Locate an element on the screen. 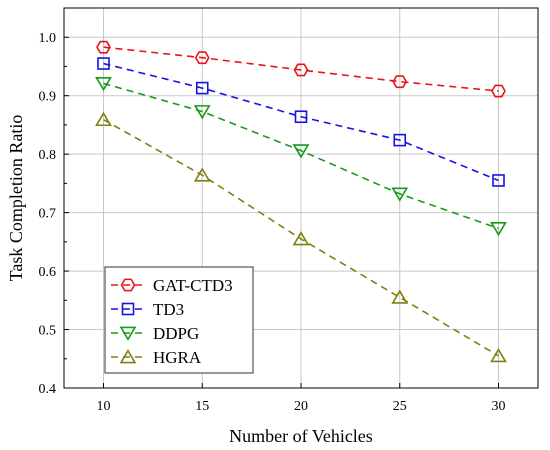 This screenshot has width=550, height=450. x-tick-label: 25 is located at coordinates (400, 406).